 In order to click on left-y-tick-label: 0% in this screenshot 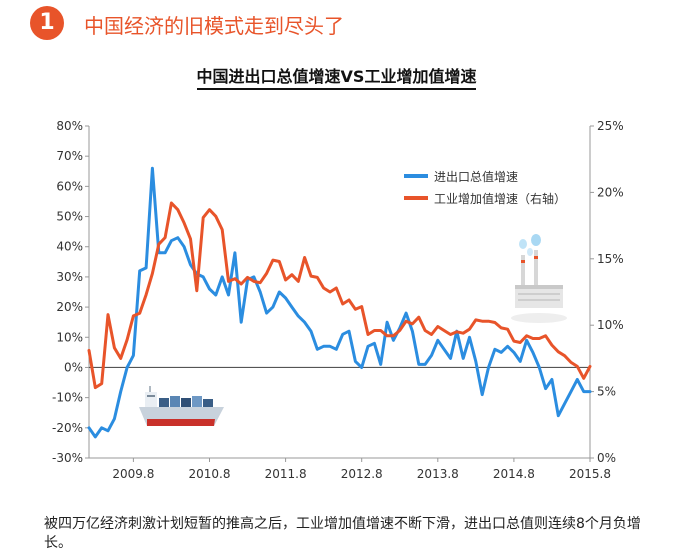, I will do `click(73, 367)`.